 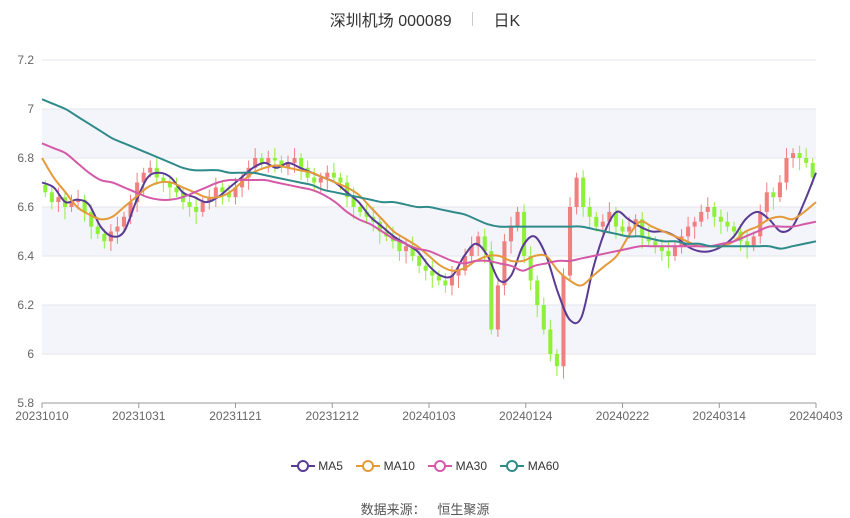 I want to click on x-tick-label: 20231212, so click(x=333, y=416).